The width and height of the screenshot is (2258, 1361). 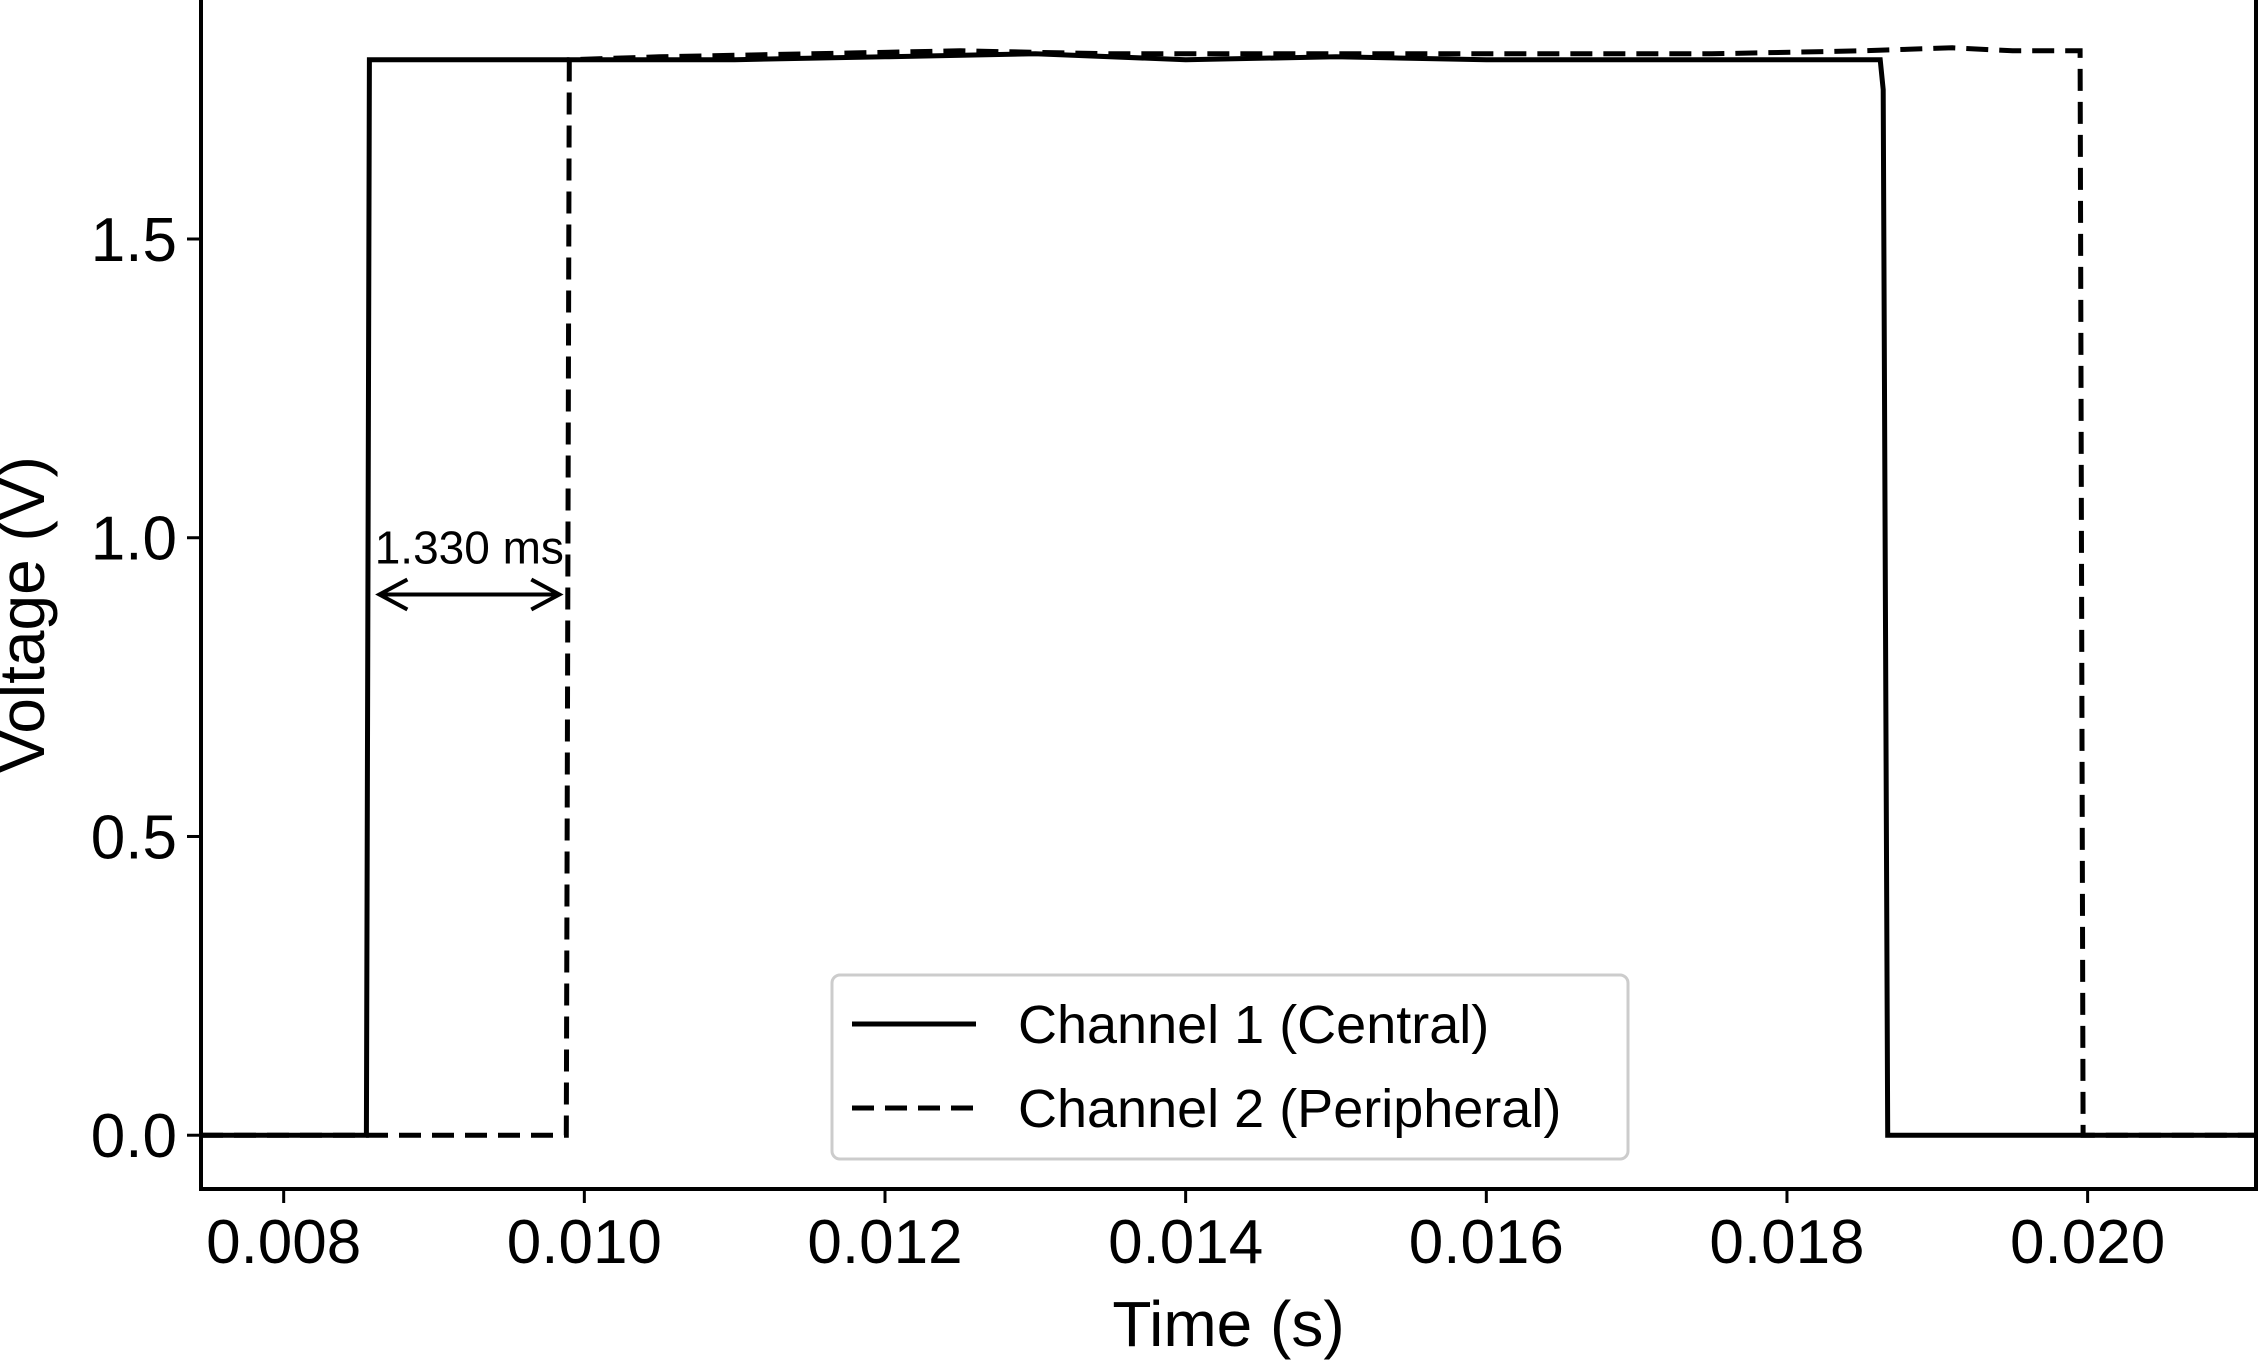 I want to click on x-tick-label: 0.016, so click(x=1486, y=1242).